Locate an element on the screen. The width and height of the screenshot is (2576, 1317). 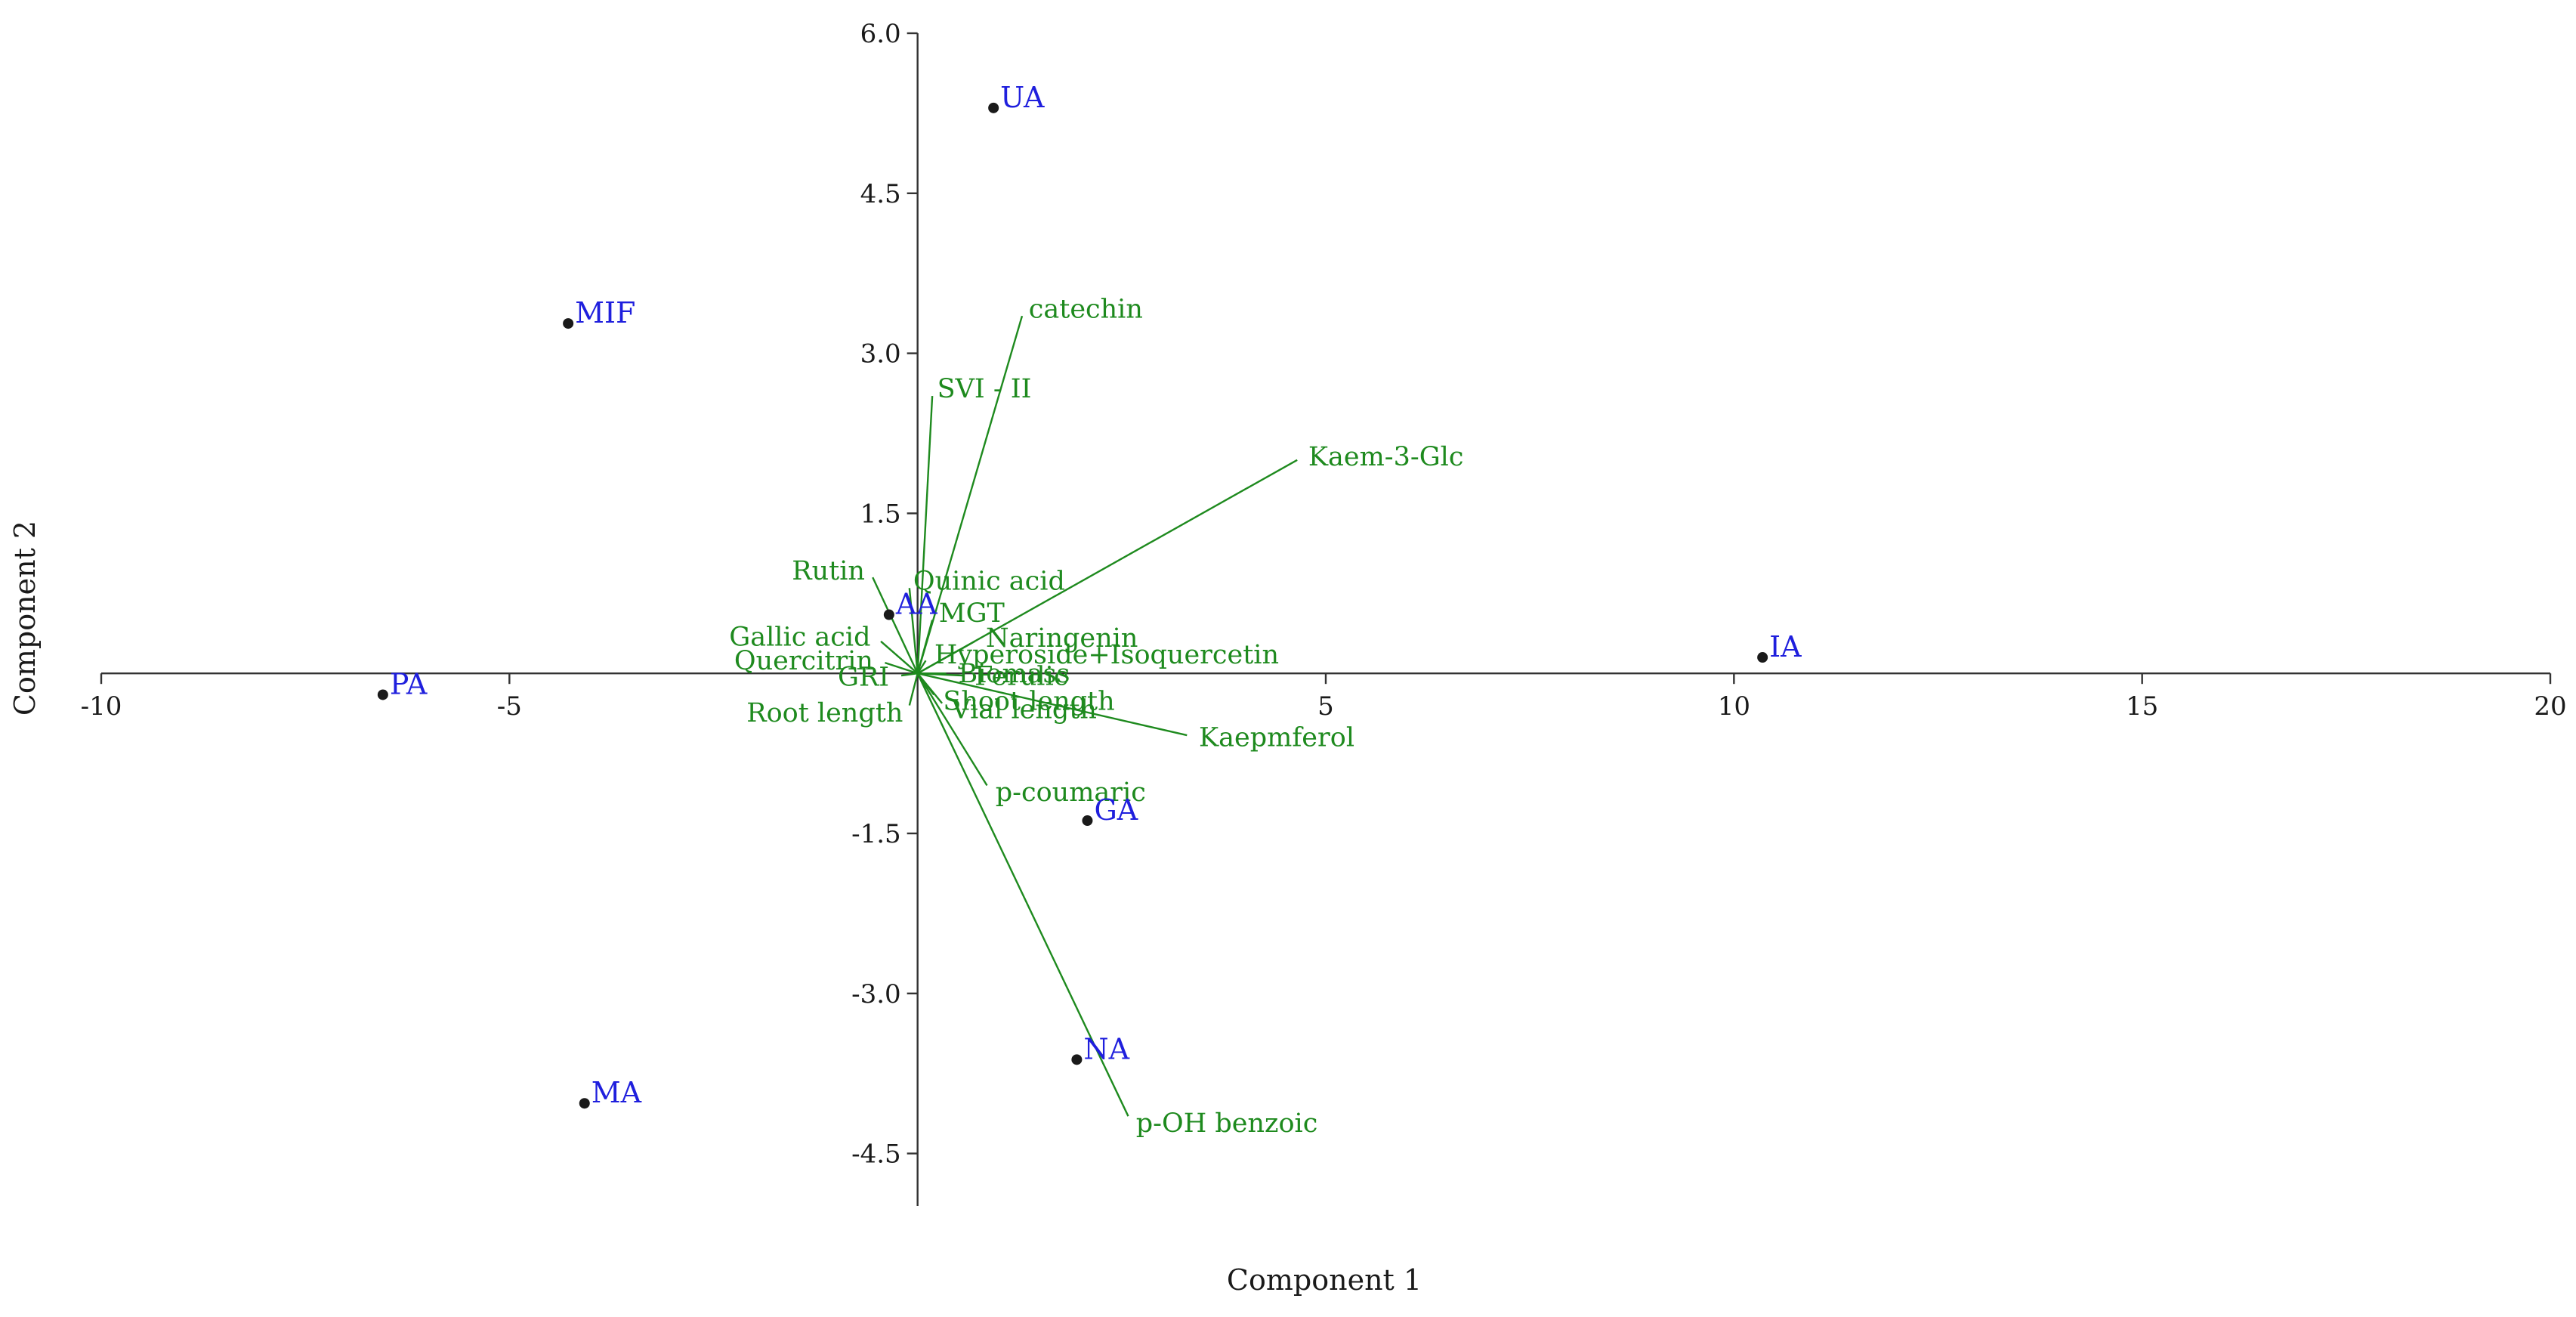
vector-label-svi-ii: SVI - II is located at coordinates (984, 389).